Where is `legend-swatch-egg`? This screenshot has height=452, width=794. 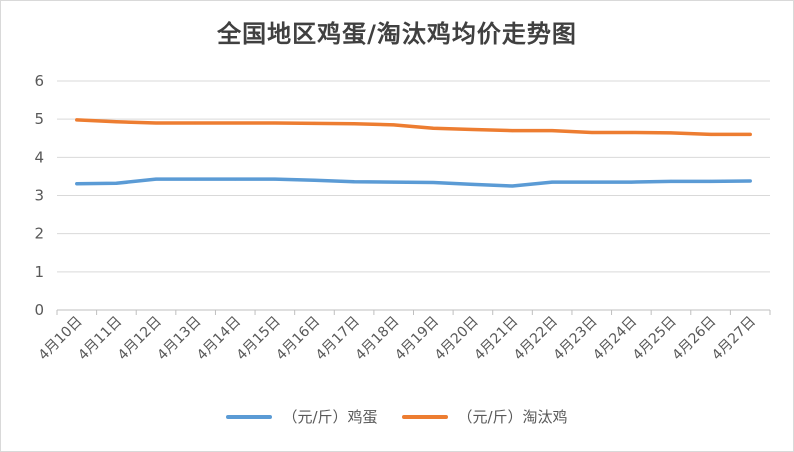
legend-swatch-egg is located at coordinates (249, 416).